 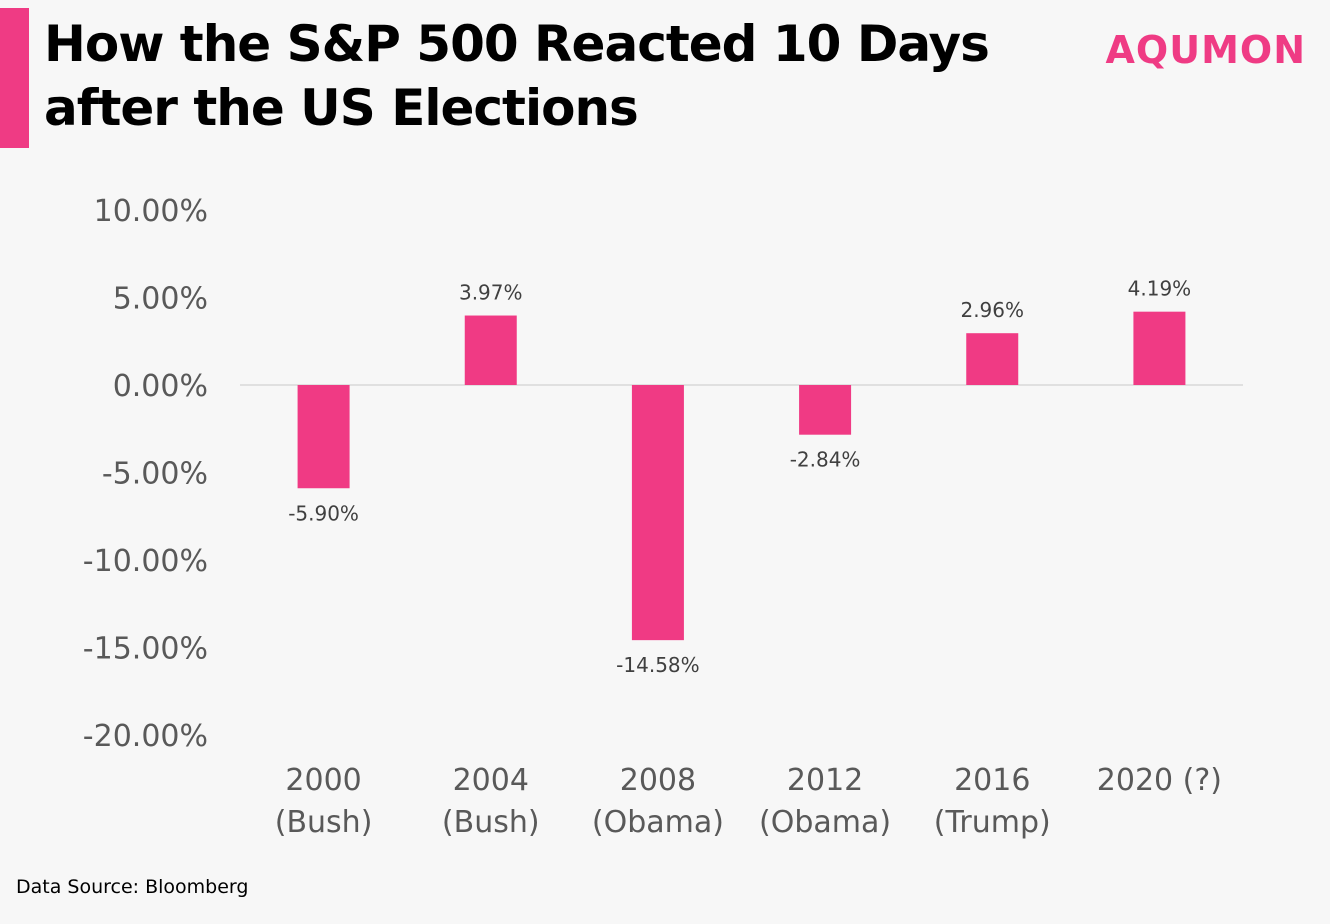 What do you see at coordinates (992, 822) in the screenshot?
I see `x-tick-label: (Trump)` at bounding box center [992, 822].